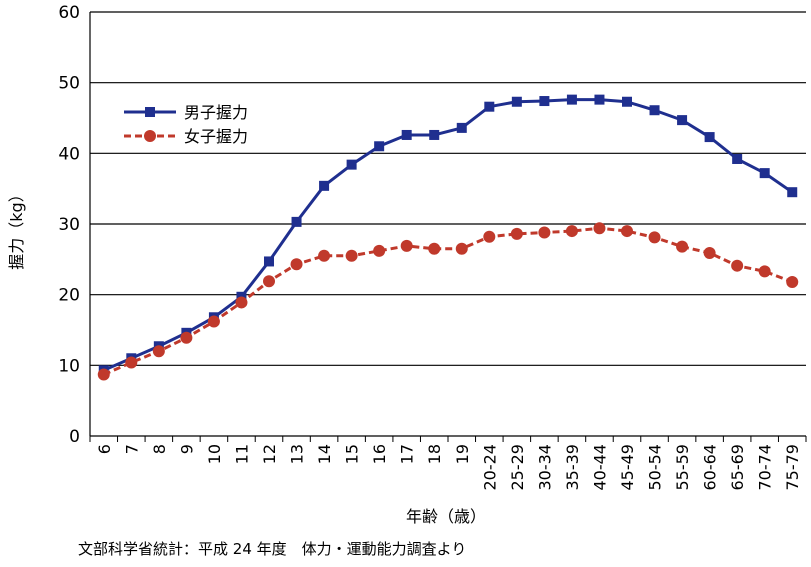 Image resolution: width=811 pixels, height=567 pixels. I want to click on y-axis-label: 握力（kg）, so click(16, 227).